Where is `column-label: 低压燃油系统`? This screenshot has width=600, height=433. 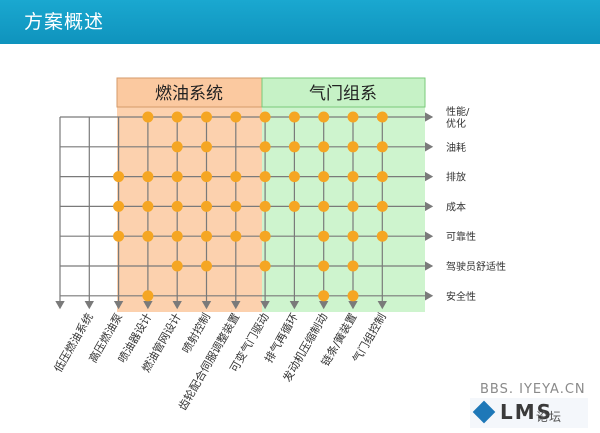 column-label: 低压燃油系统 is located at coordinates (73, 343).